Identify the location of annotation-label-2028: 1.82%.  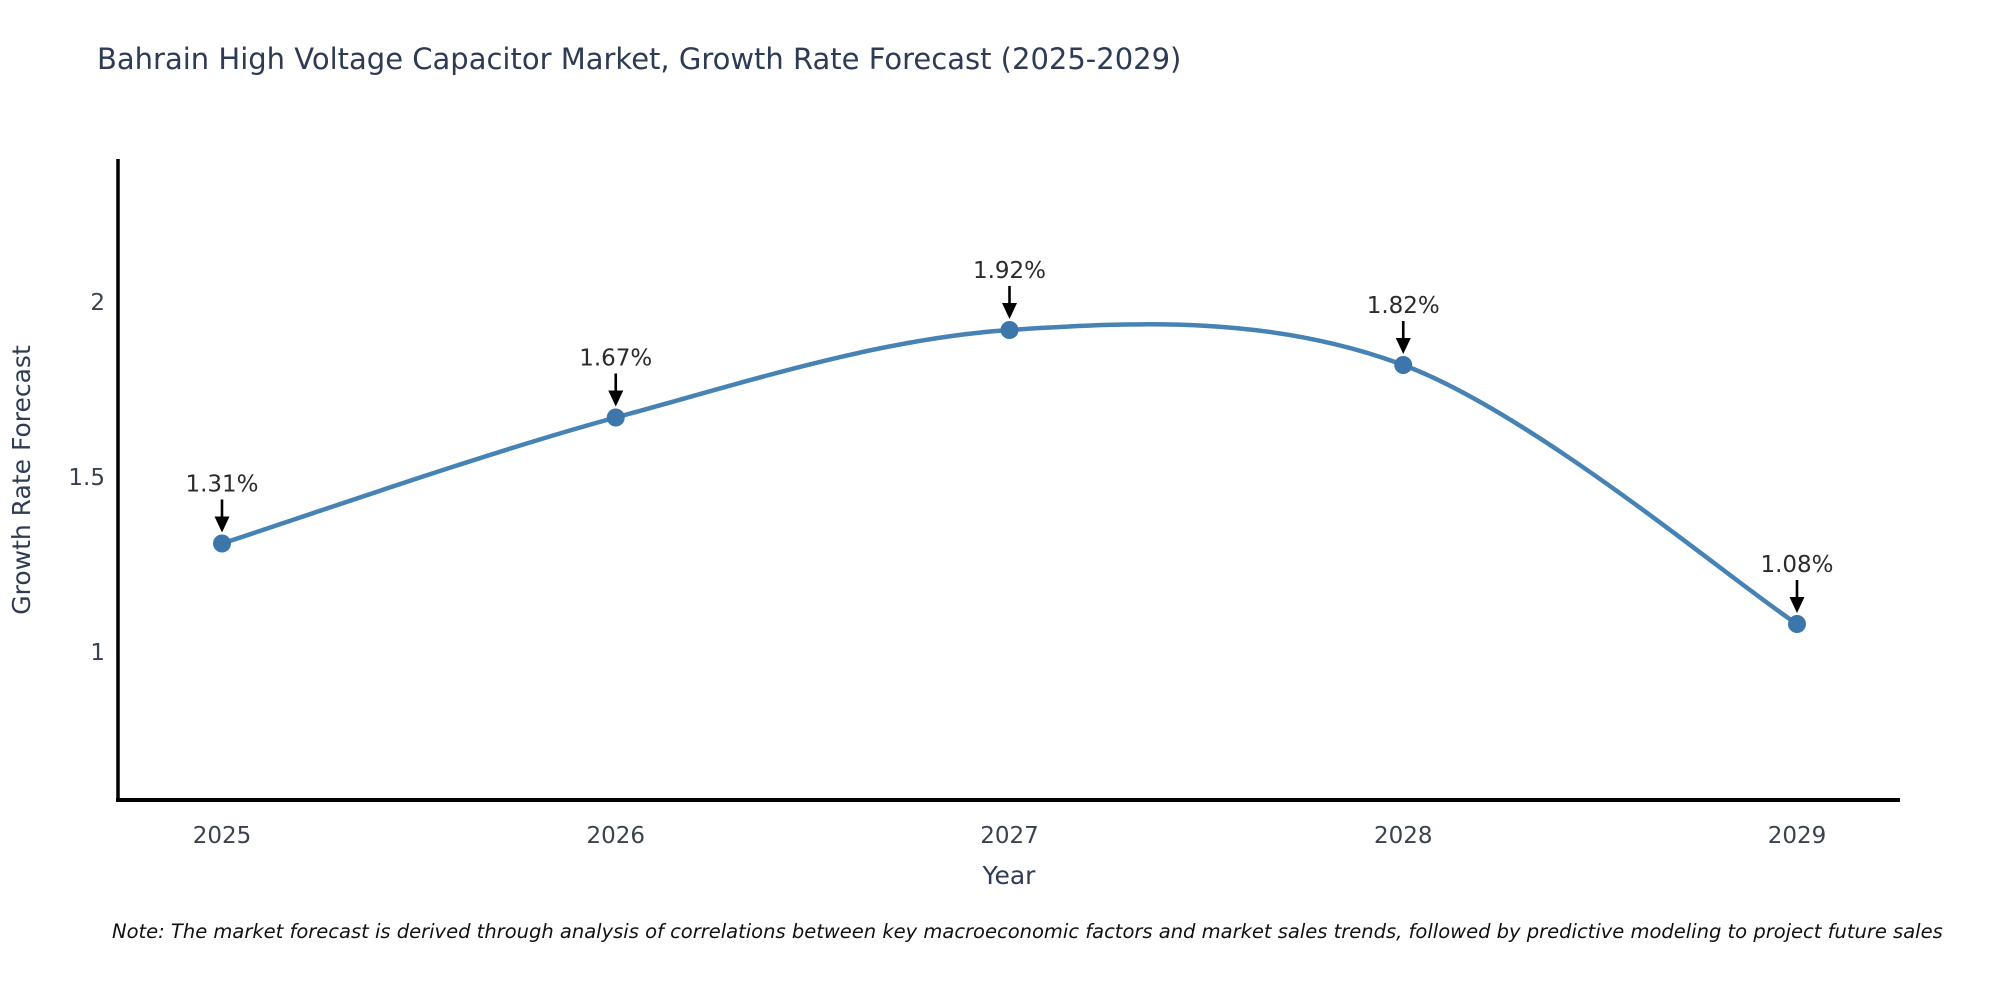
(1403, 306).